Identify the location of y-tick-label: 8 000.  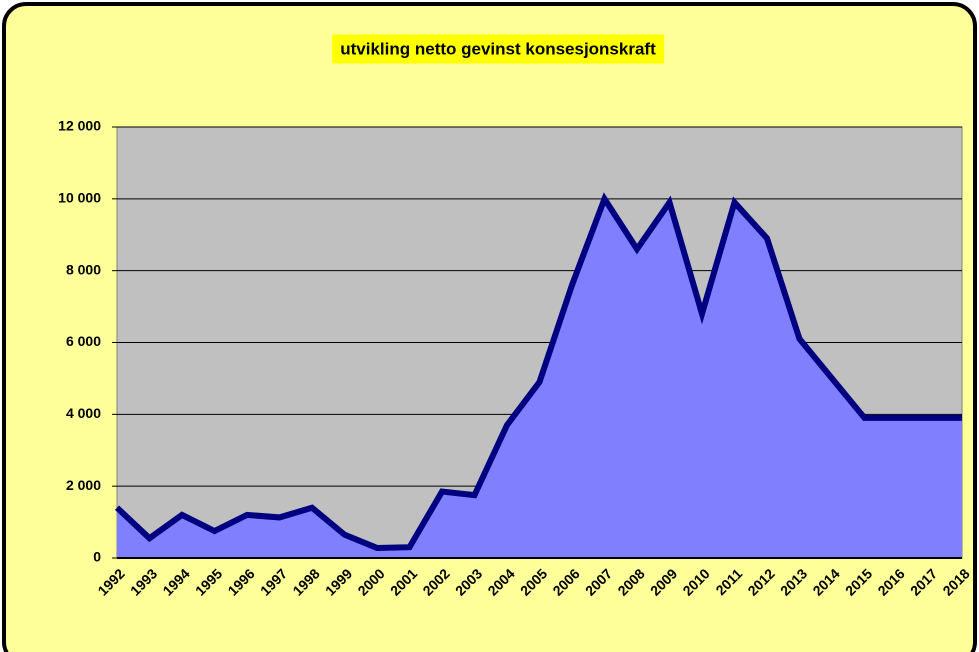
(83, 269).